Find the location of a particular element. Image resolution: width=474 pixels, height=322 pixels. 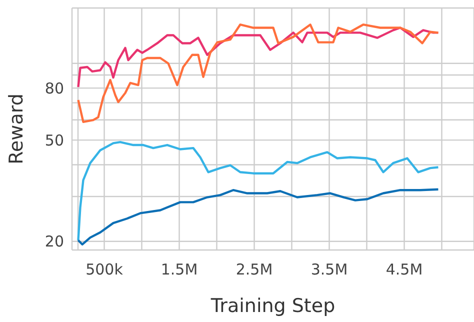

x-tick-label: 1.5M is located at coordinates (179, 269).